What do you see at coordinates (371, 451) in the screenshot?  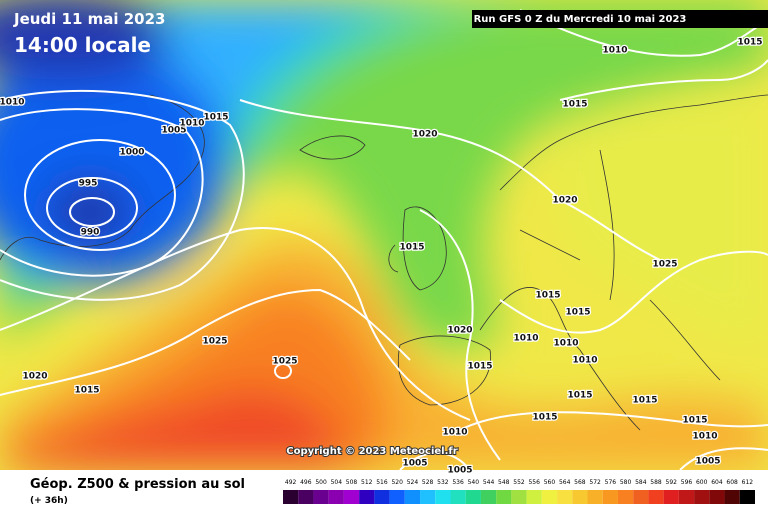 I see `copyright: Copyright © 2023 Meteociel.fr` at bounding box center [371, 451].